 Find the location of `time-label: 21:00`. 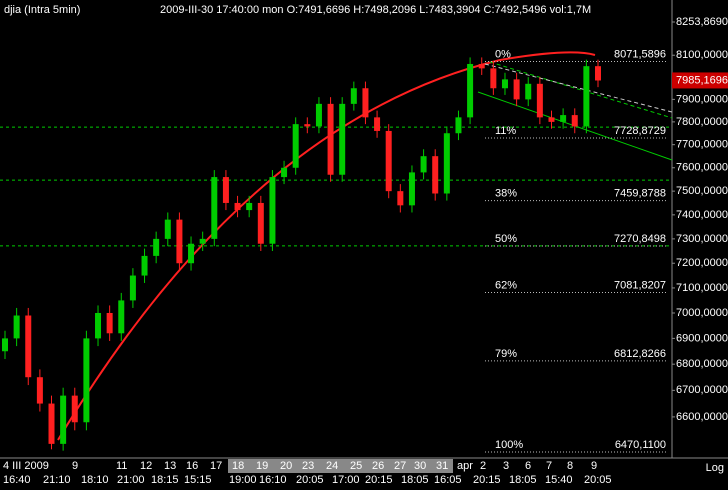

time-label: 21:00 is located at coordinates (131, 480).